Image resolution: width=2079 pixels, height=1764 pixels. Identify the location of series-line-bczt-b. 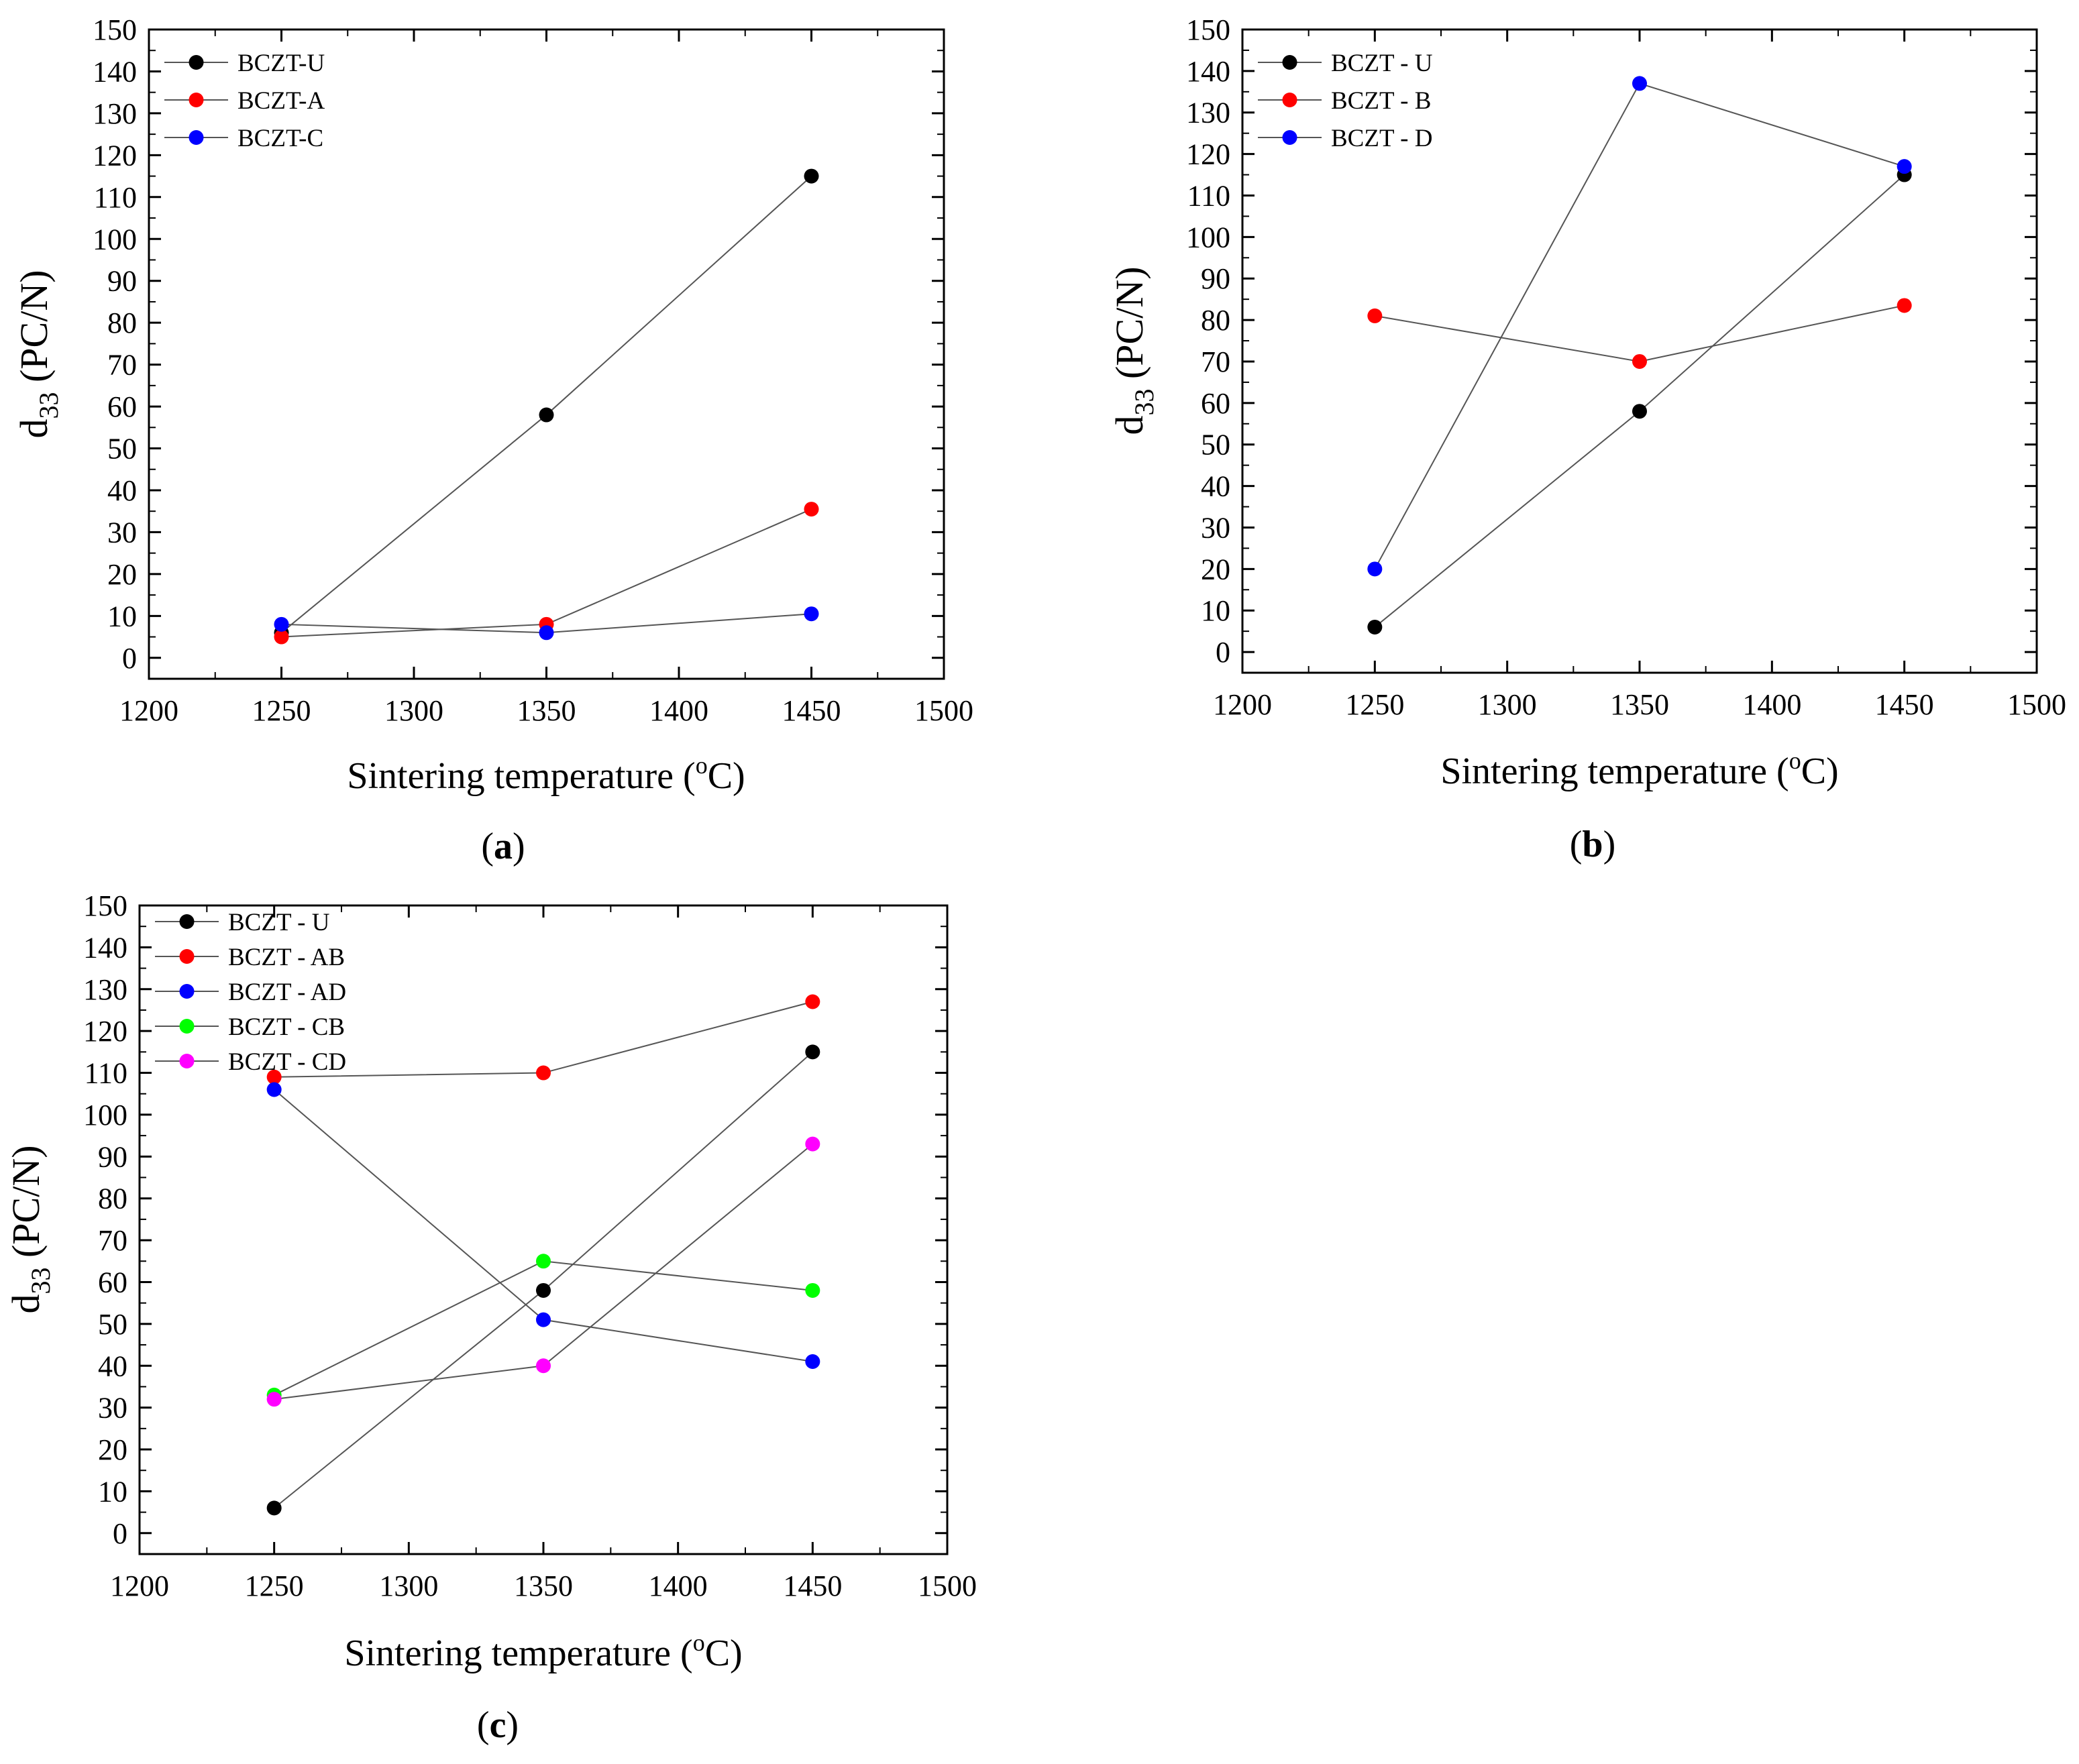
(1640, 333).